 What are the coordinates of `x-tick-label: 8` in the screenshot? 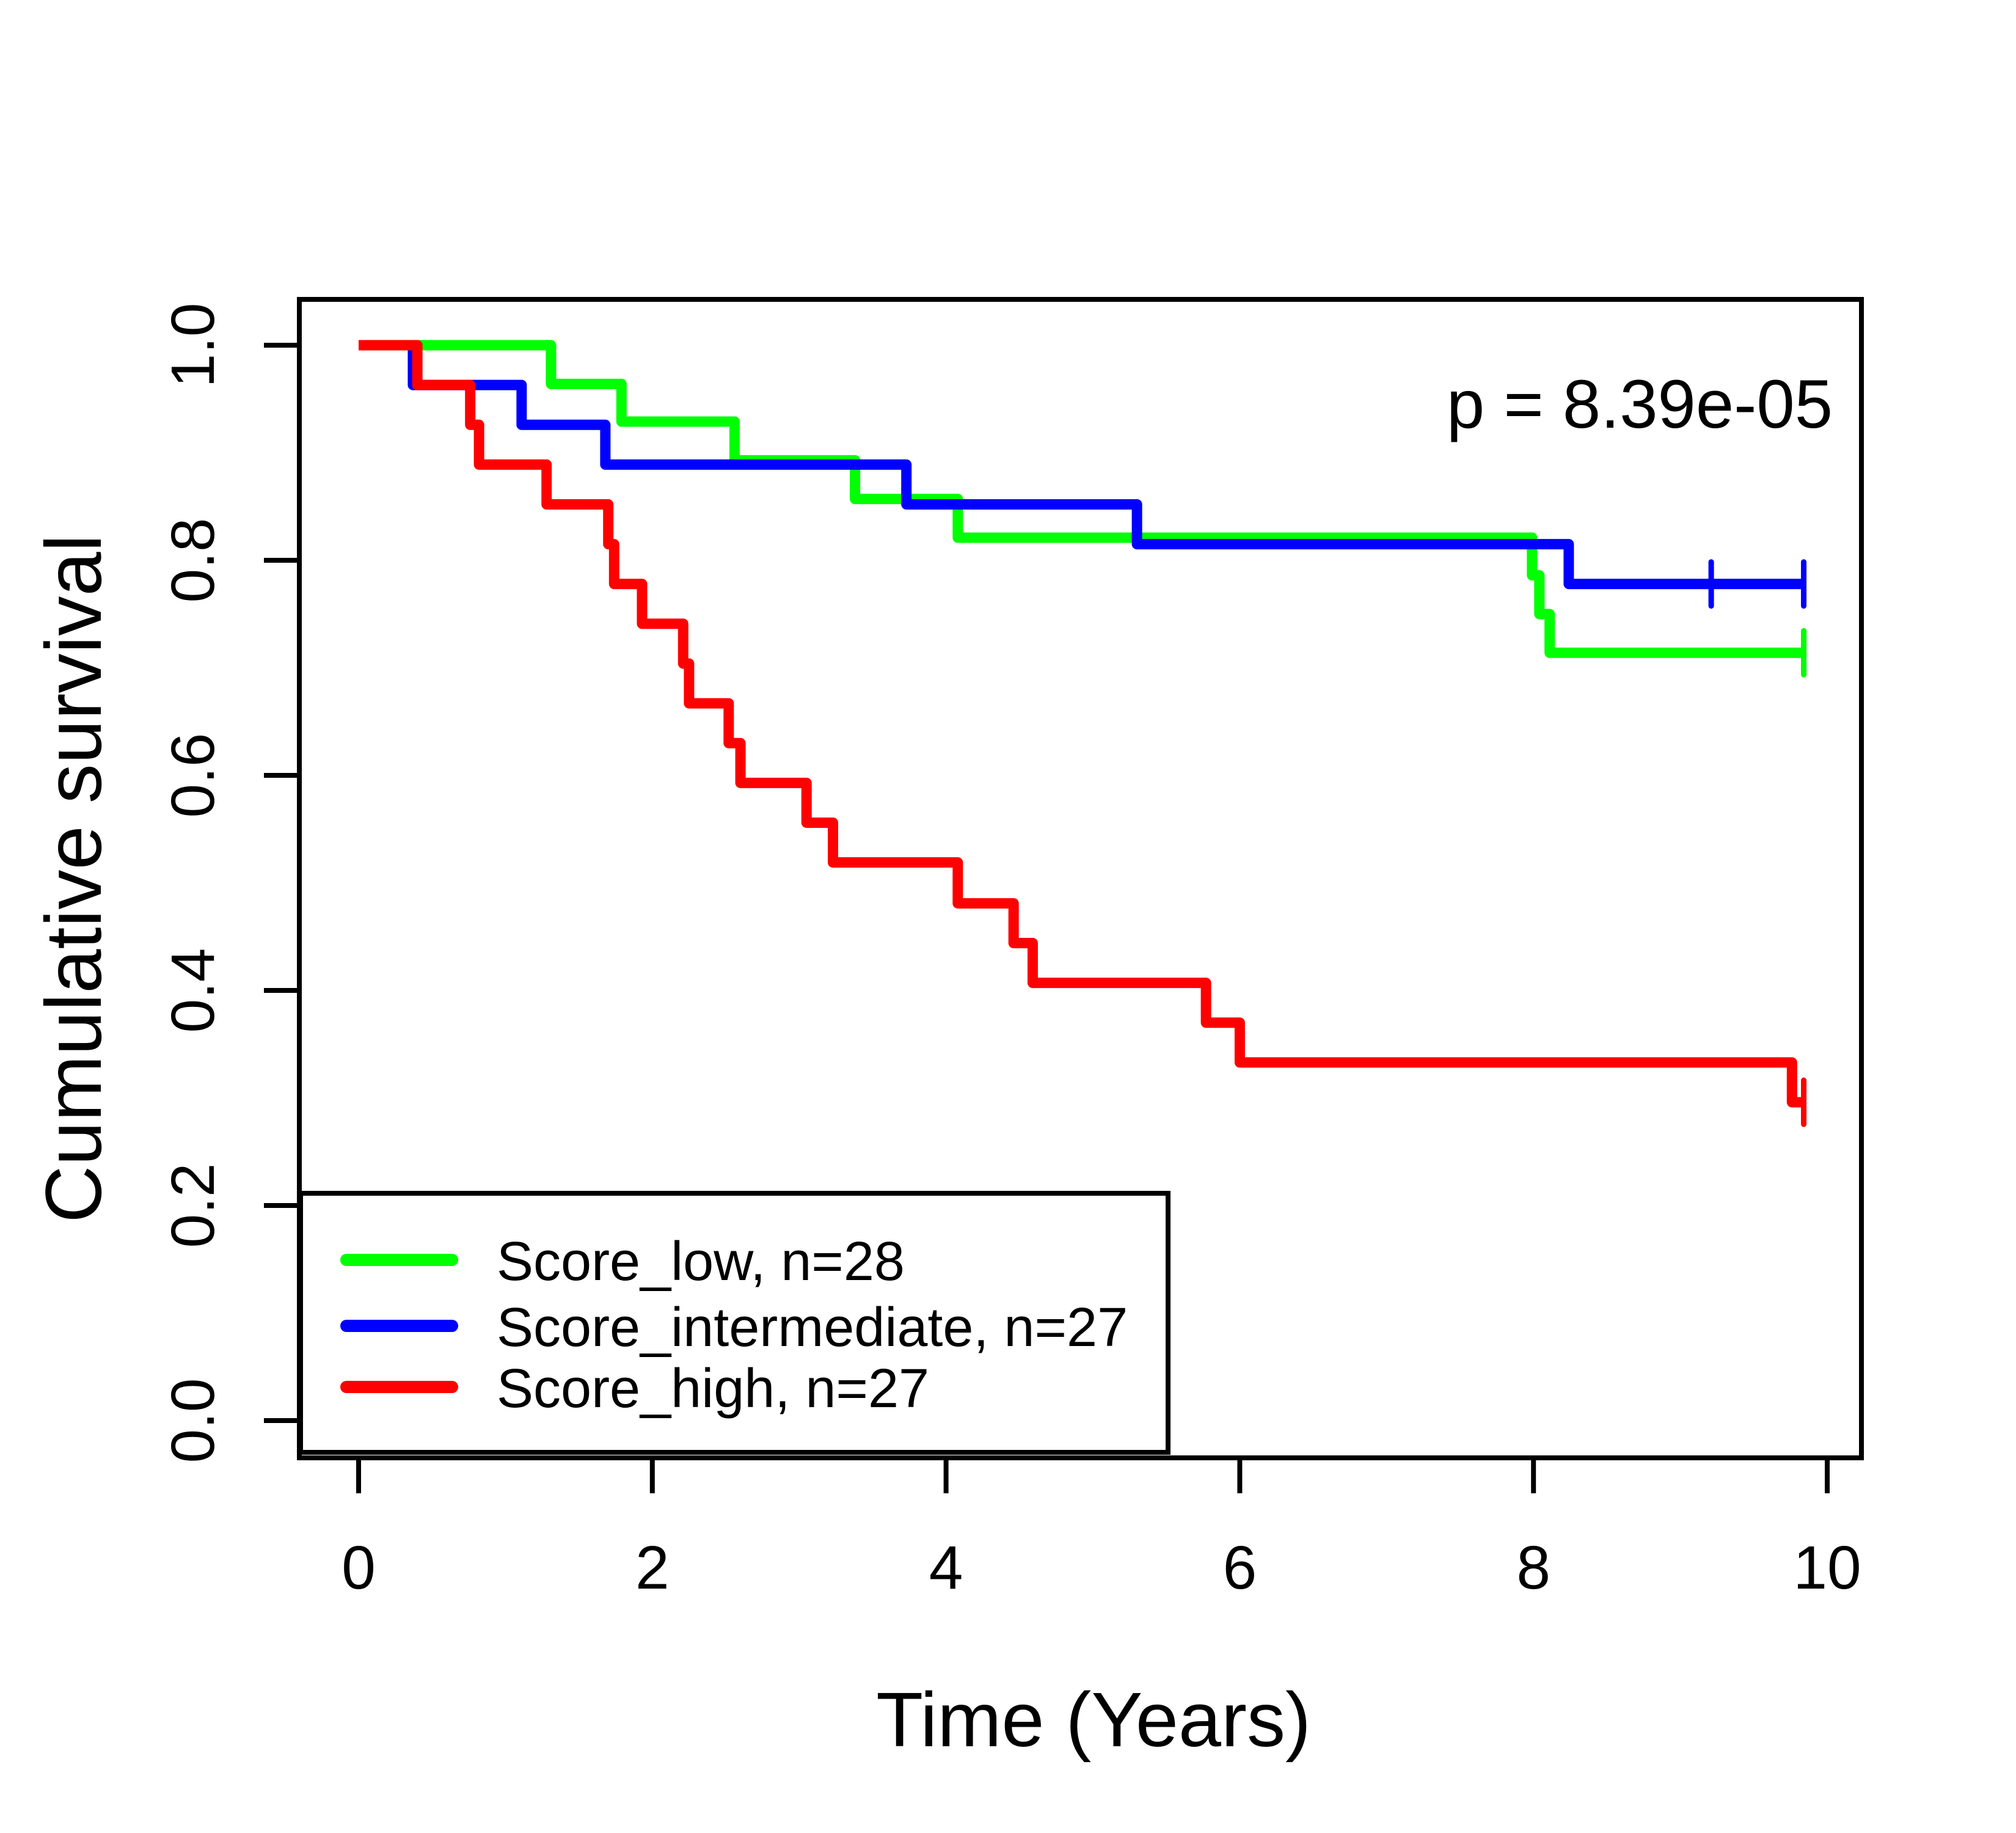 It's located at (1533, 1568).